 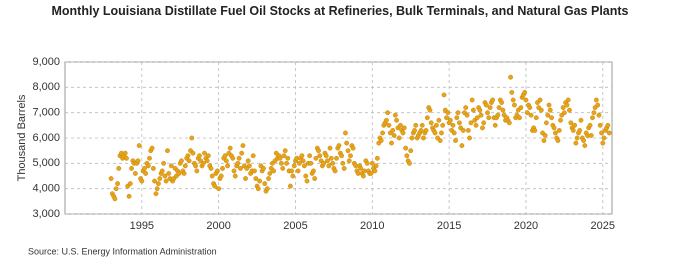 What do you see at coordinates (46, 138) in the screenshot?
I see `y-tick-label: 6,000` at bounding box center [46, 138].